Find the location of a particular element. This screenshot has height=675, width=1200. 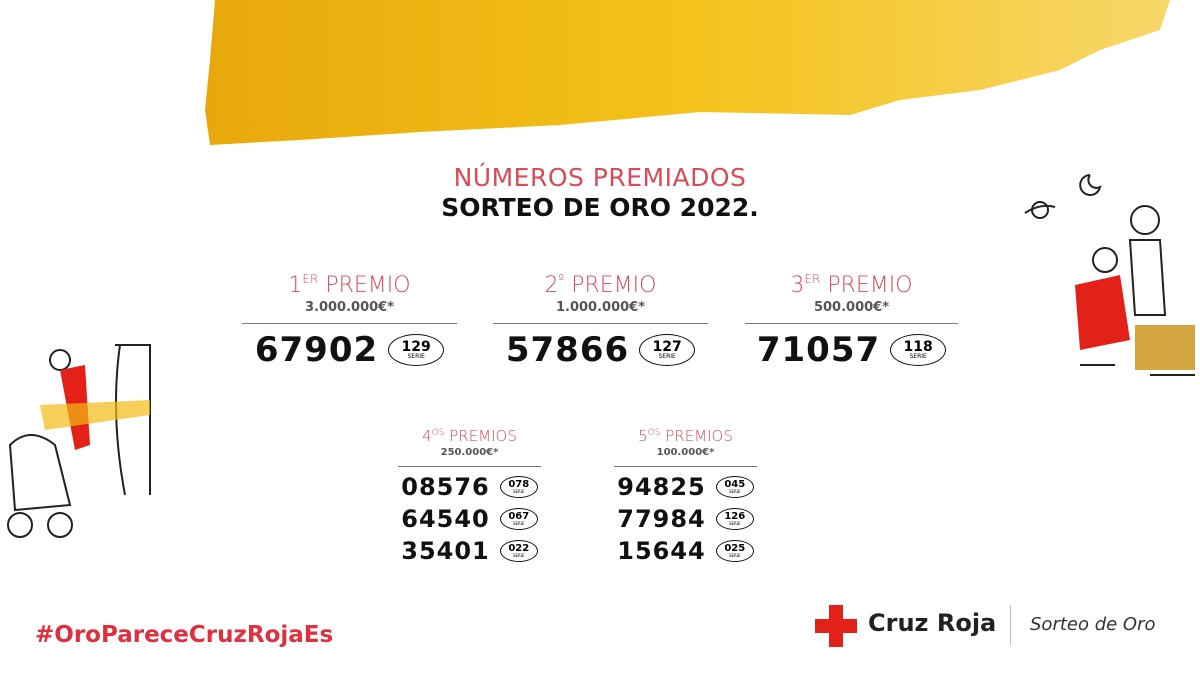

serie-number: 067 is located at coordinates (519, 516).